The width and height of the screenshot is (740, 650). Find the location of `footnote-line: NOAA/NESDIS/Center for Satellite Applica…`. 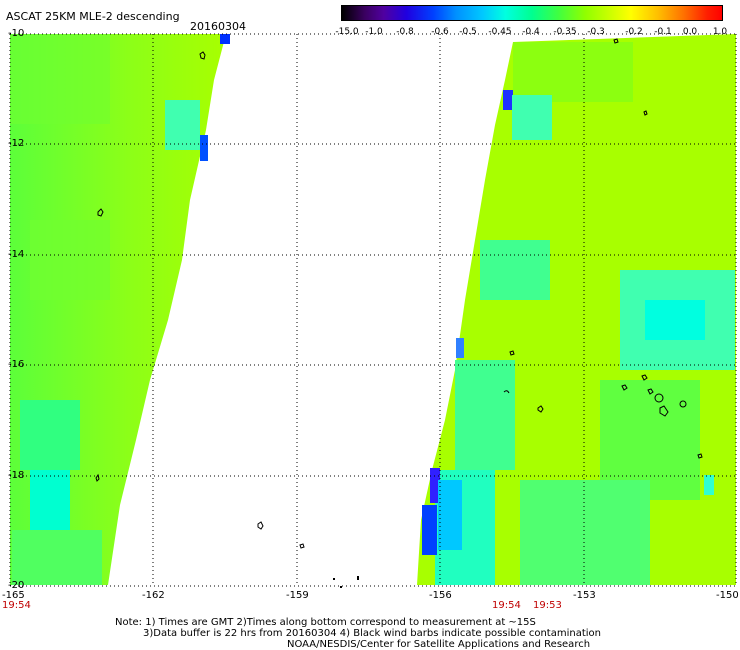

footnote-line: NOAA/NESDIS/Center for Satellite Applica… is located at coordinates (439, 644).